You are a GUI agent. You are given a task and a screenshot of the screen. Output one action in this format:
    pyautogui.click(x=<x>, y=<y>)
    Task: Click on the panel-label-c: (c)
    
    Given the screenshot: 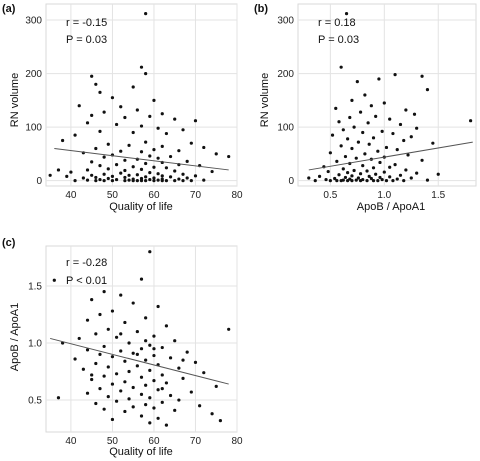 What is the action you would take?
    pyautogui.click(x=9, y=243)
    